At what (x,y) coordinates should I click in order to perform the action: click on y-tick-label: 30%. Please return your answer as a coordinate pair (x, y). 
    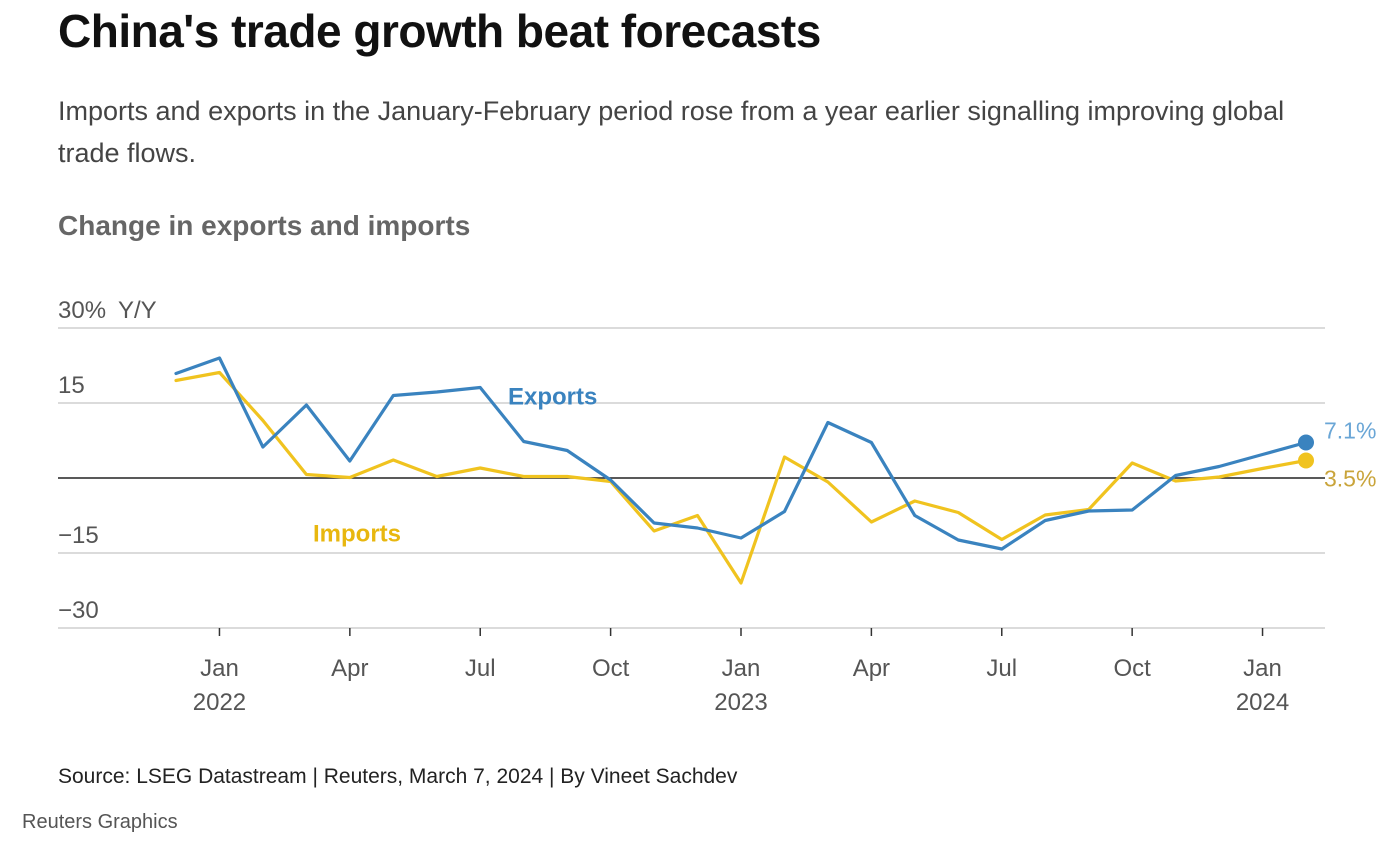
    Looking at the image, I should click on (82, 310).